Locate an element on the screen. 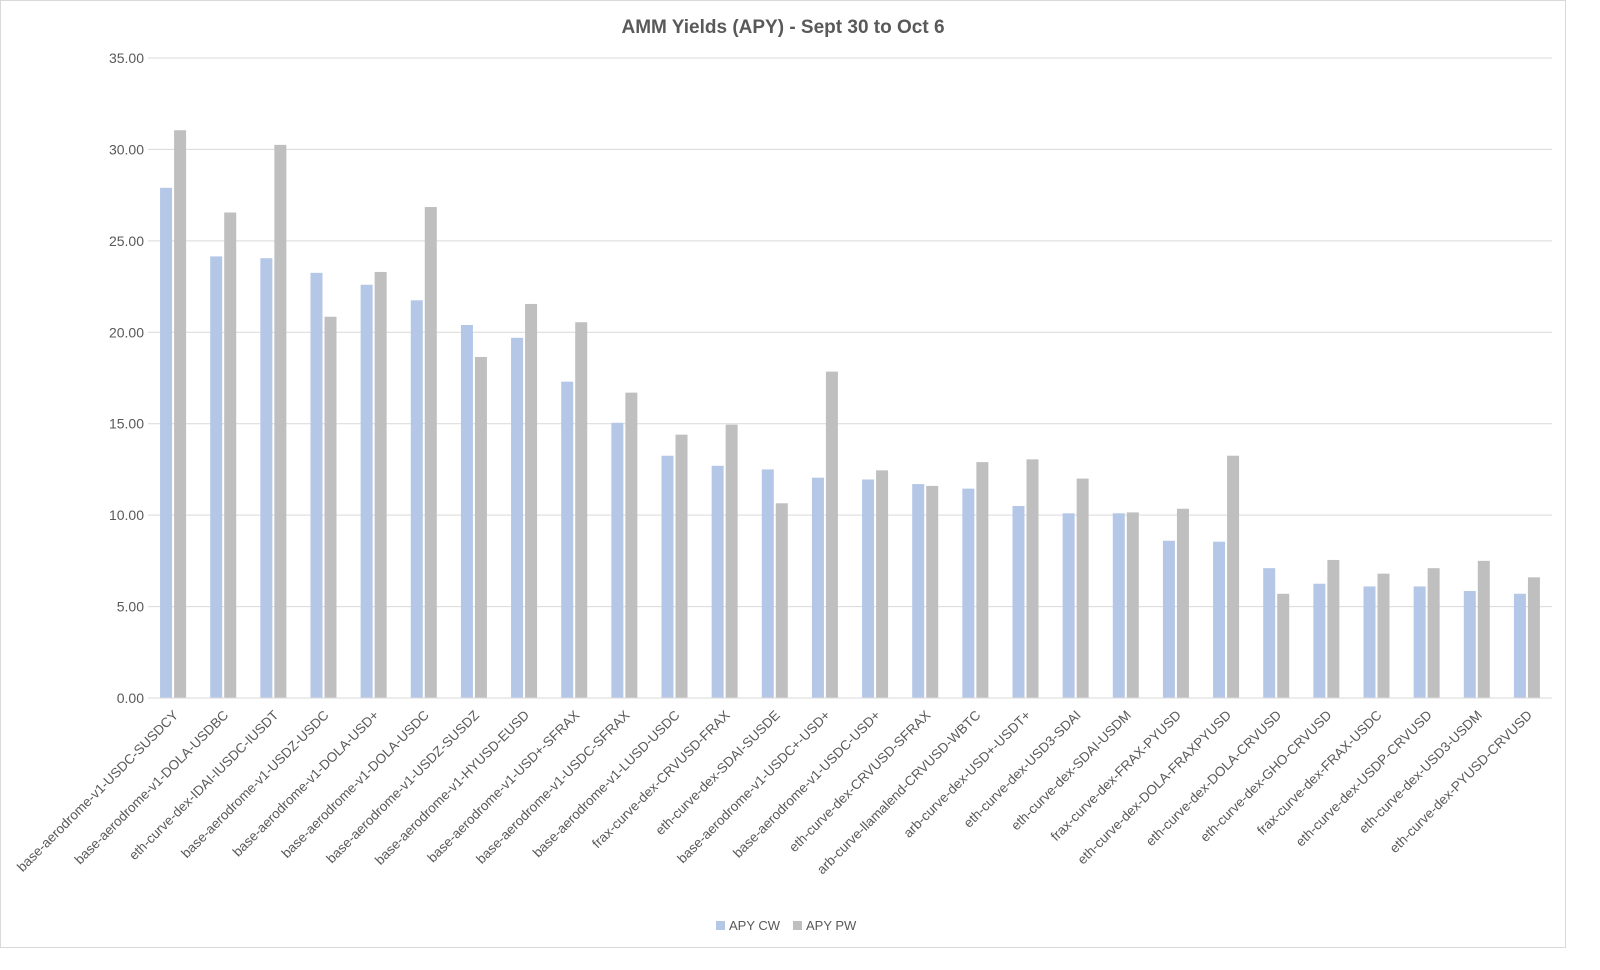  legend: APY CW APY PW is located at coordinates (786, 925).